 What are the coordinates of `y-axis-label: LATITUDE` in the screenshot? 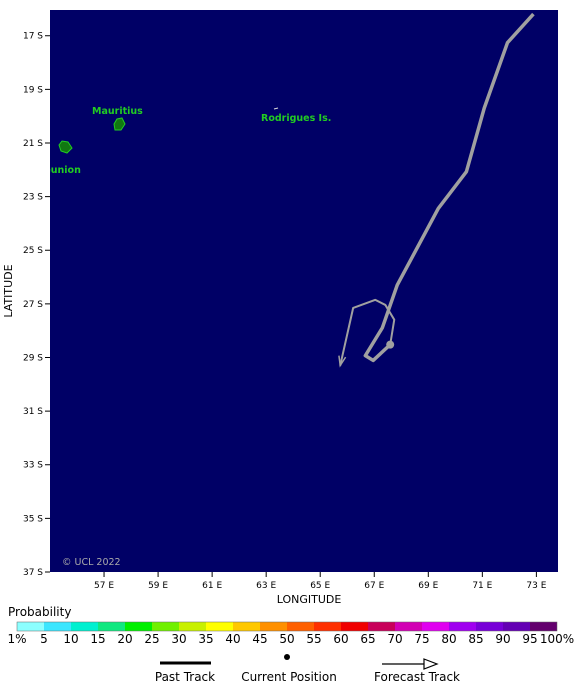 It's located at (8, 290).